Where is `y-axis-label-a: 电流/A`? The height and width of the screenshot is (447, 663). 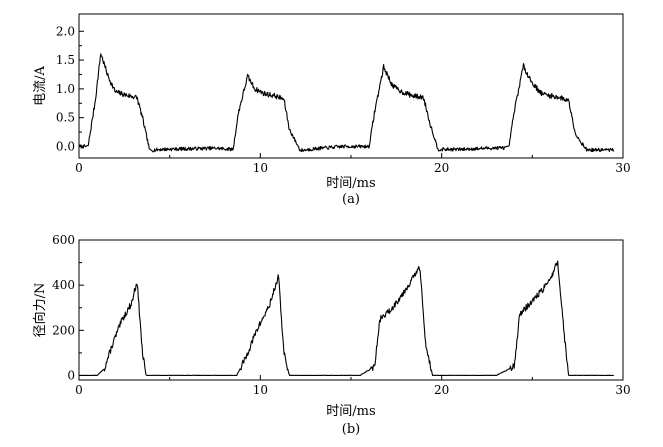
y-axis-label-a: 电流/A is located at coordinates (40, 86).